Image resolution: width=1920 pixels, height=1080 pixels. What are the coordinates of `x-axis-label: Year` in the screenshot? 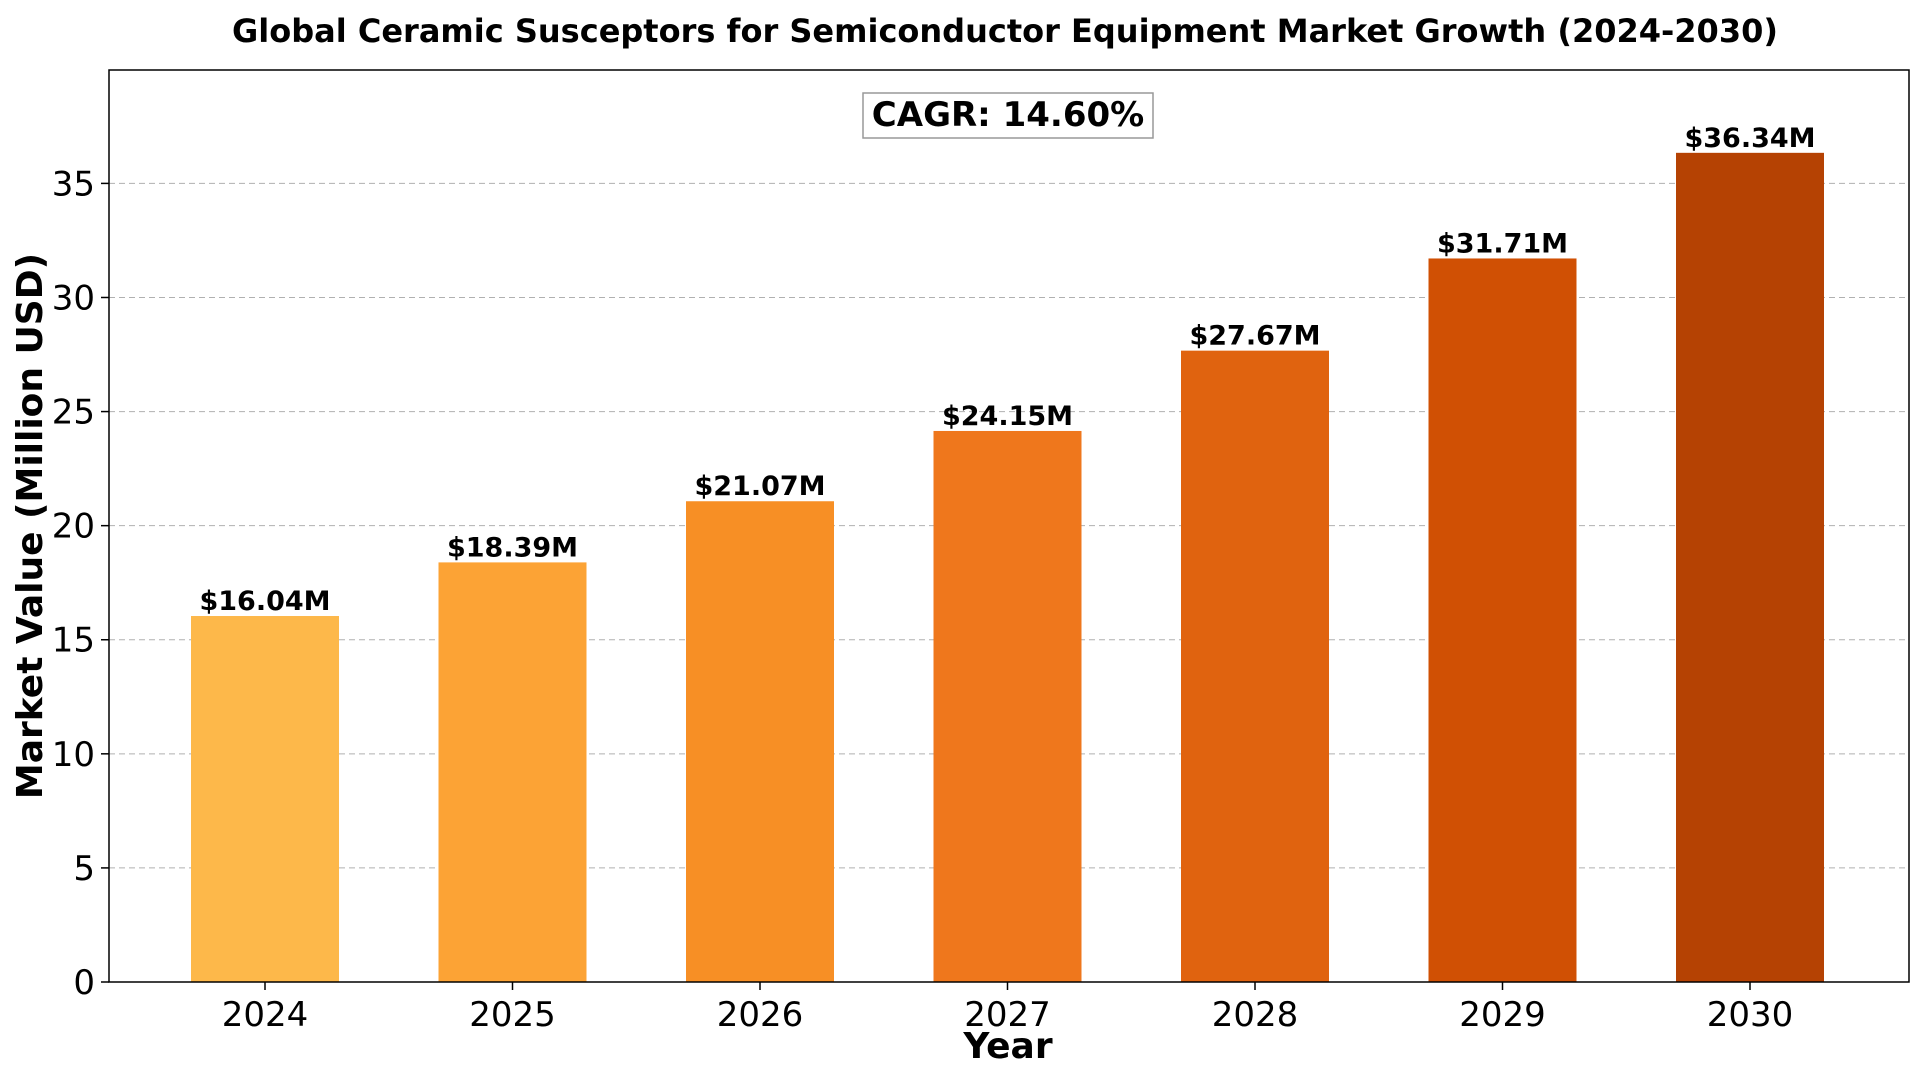 It's located at (1007, 1046).